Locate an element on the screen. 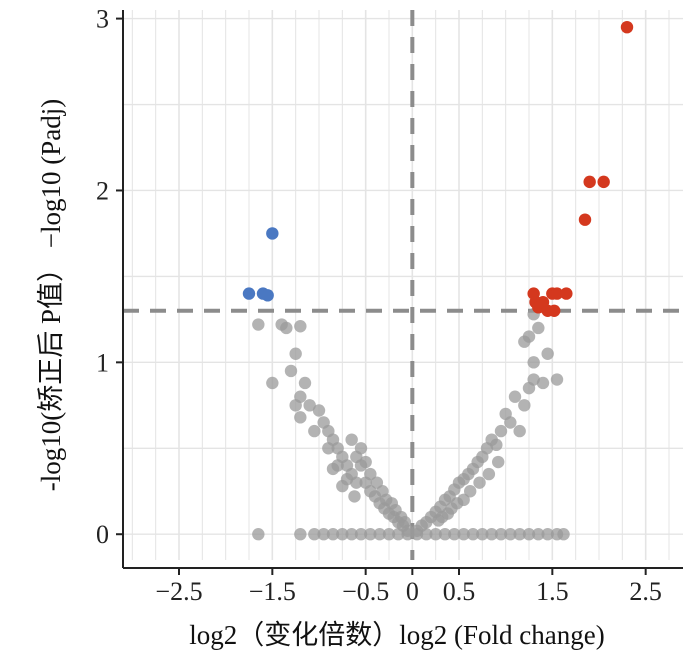 The height and width of the screenshot is (663, 700). x-tick-label: 2.5 is located at coordinates (645, 591).